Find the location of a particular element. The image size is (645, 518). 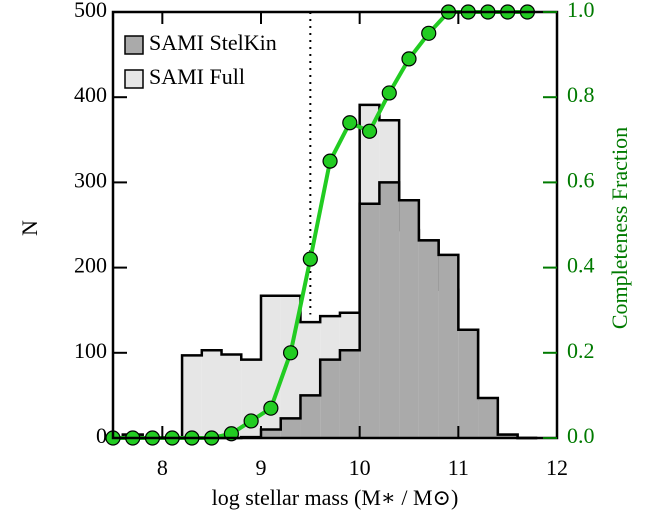

x-tick-label: 12 is located at coordinates (557, 467).